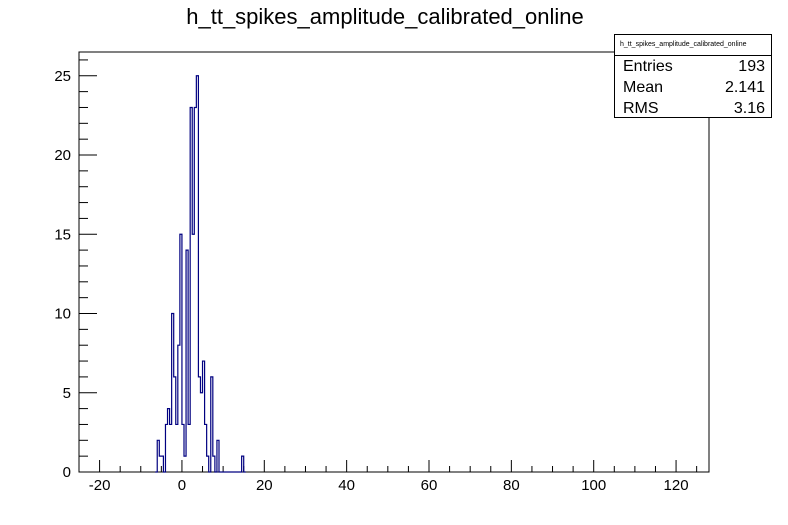 This screenshot has width=788, height=525. I want to click on y-tick-label: 20, so click(62, 155).